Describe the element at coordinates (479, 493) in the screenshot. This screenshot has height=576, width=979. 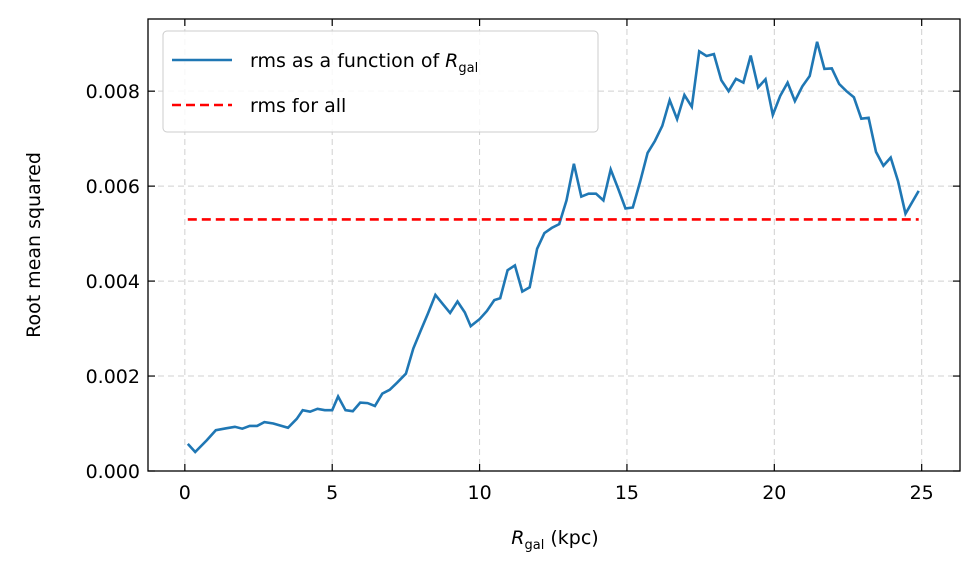
I see `x-tick-label: 10` at that location.